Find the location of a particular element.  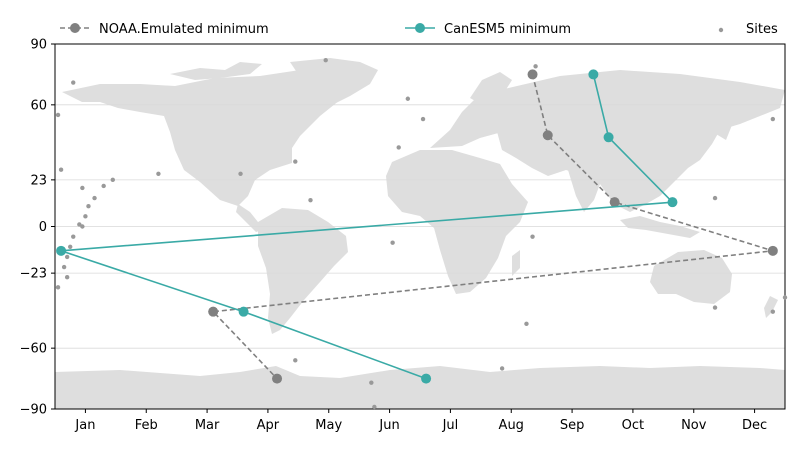

land-arctic-islands is located at coordinates (216, 71).